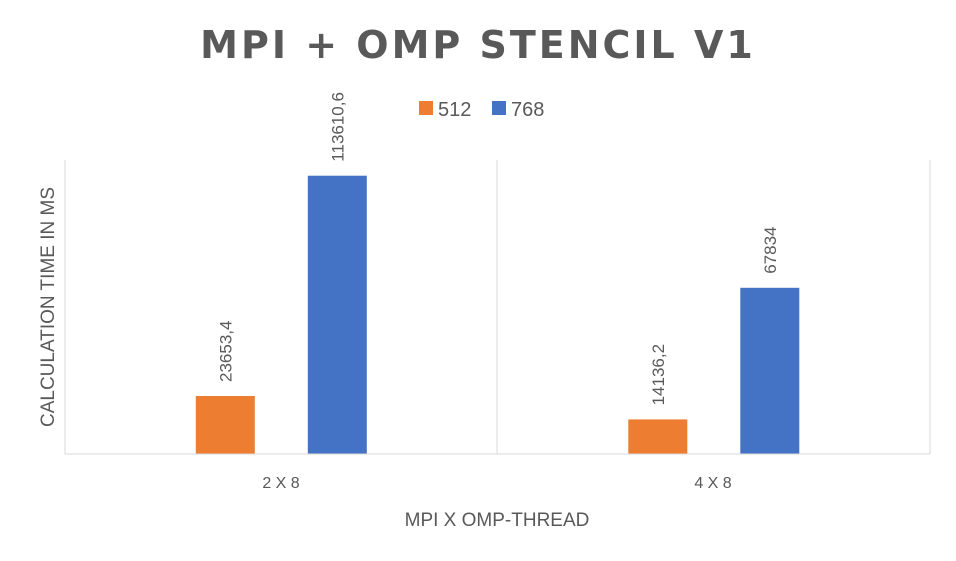 The width and height of the screenshot is (956, 561). Describe the element at coordinates (497, 520) in the screenshot. I see `x-axis-title: MPI X OMP-THREAD` at that location.